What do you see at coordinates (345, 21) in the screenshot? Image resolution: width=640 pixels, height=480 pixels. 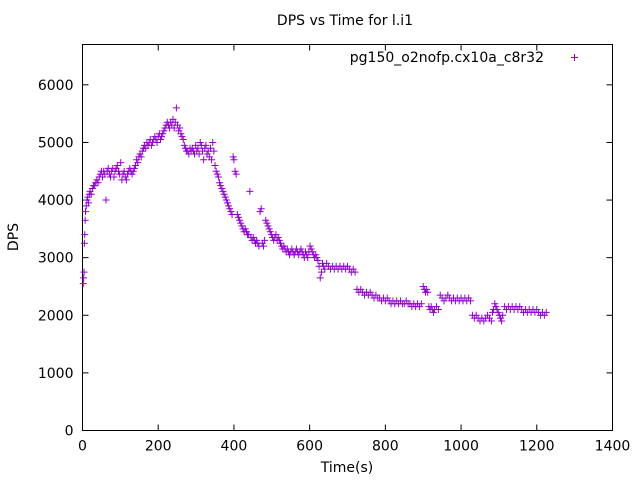 I see `chart-title: DPS vs Time for l.i1` at bounding box center [345, 21].